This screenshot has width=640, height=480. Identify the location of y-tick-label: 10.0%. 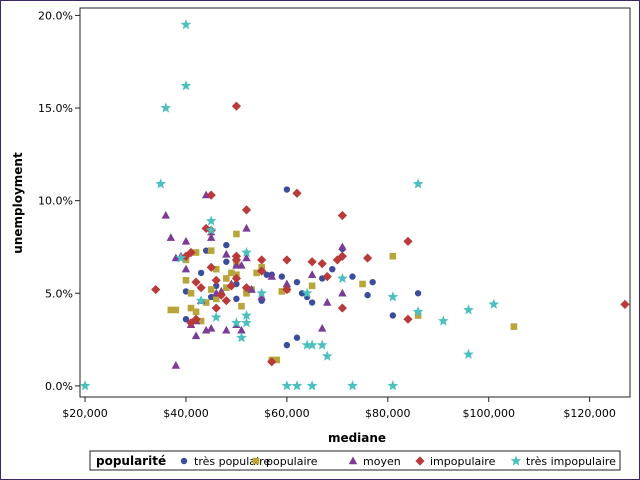
(55, 201).